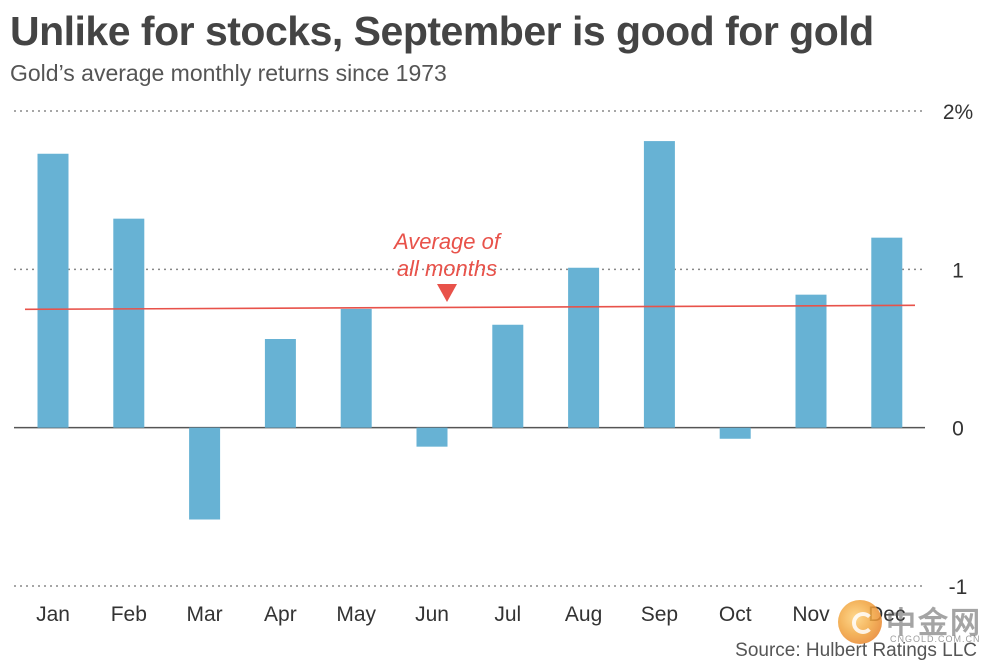  What do you see at coordinates (735, 614) in the screenshot?
I see `x-tick-label: Oct` at bounding box center [735, 614].